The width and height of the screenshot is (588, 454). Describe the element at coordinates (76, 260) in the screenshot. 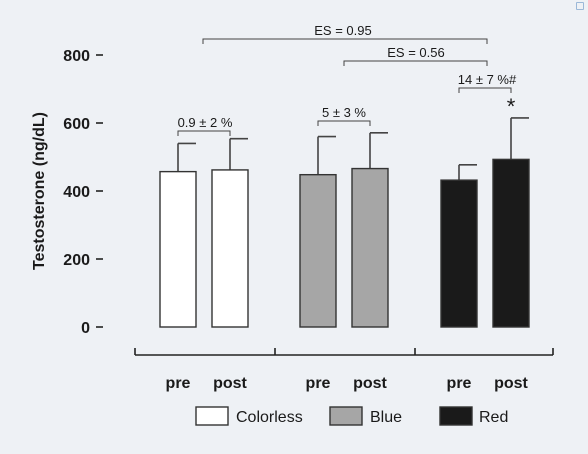

I see `y-tick-label: 200` at that location.